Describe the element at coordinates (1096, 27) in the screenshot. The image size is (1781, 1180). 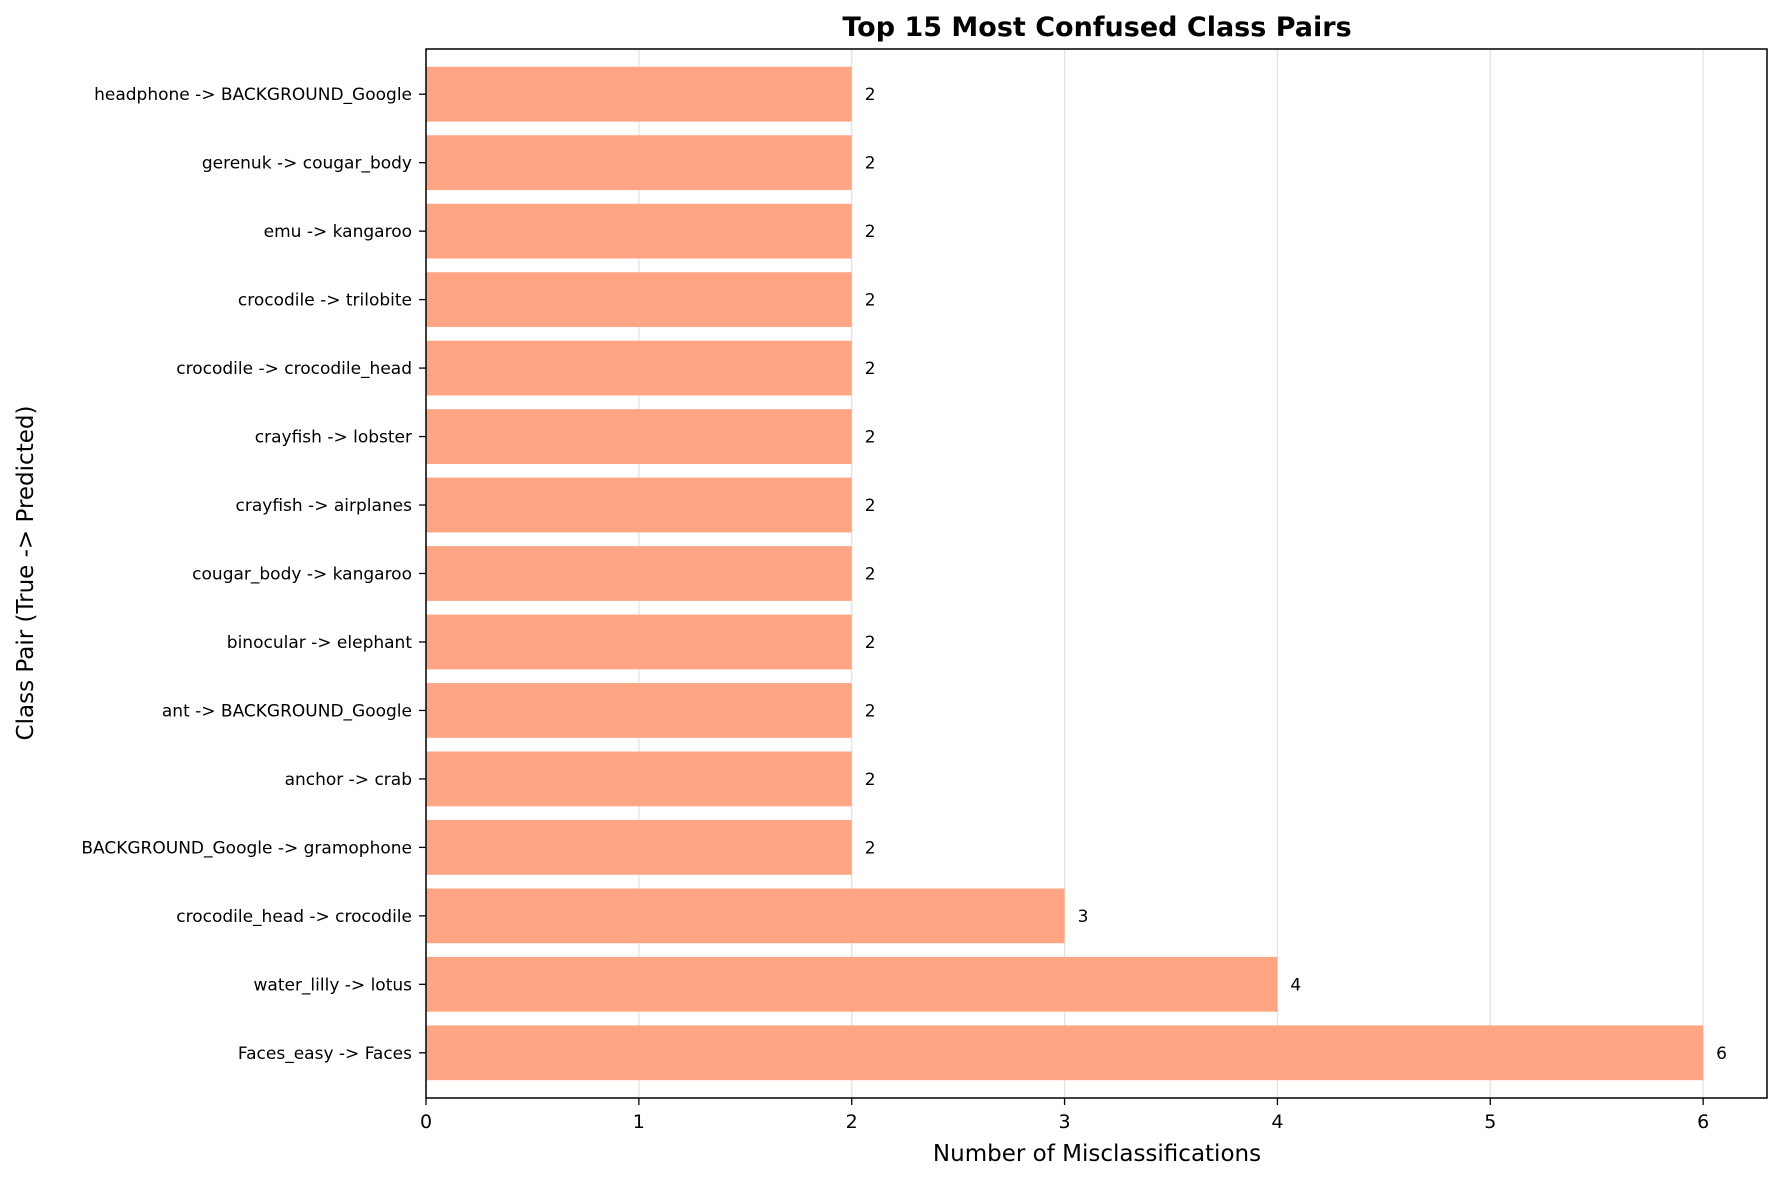
I see `chart-title: Top 15 Most Confused Class Pairs` at that location.